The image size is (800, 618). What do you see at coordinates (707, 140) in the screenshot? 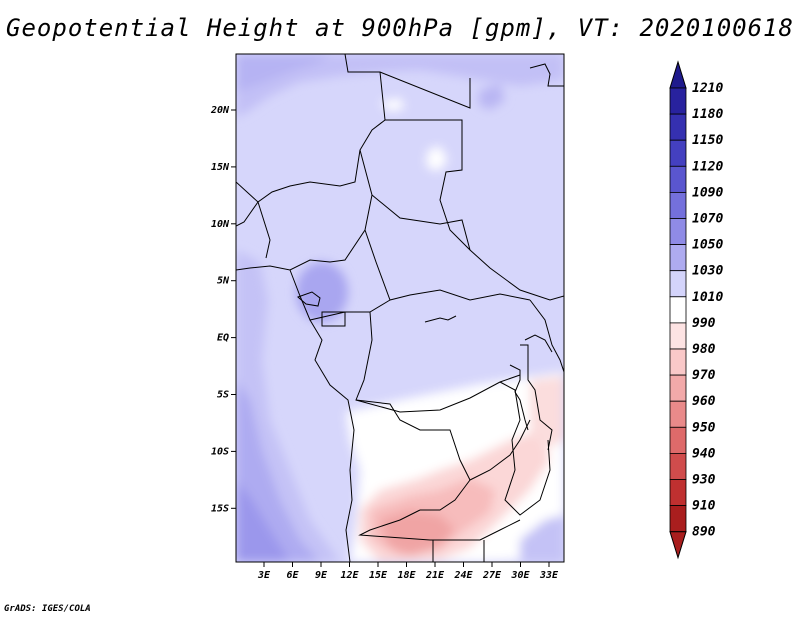
I see `colorbar-label: 1150` at bounding box center [707, 140].